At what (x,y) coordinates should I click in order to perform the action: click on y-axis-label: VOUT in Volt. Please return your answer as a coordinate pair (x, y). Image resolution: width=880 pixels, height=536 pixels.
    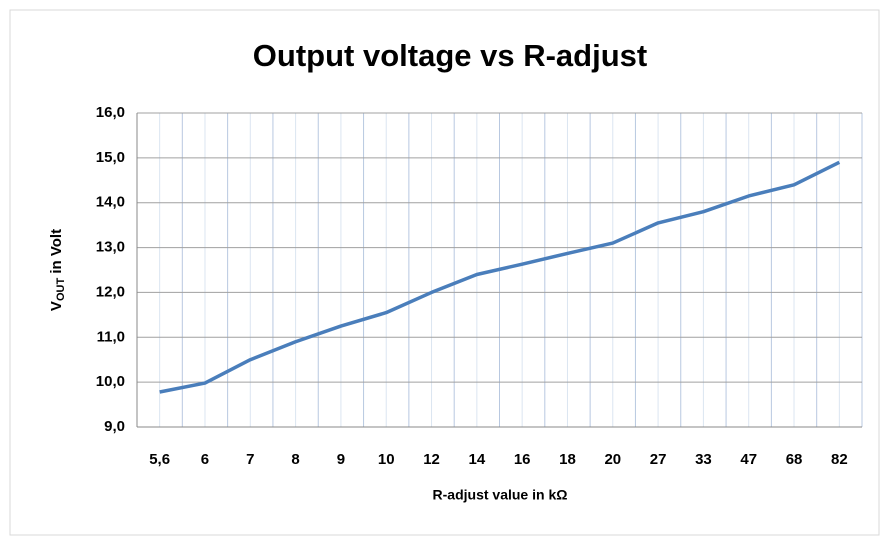
    Looking at the image, I should click on (57, 270).